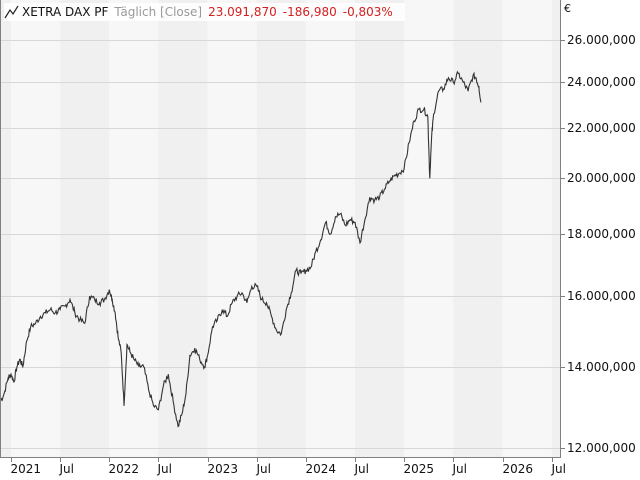 This screenshot has width=640, height=480. Describe the element at coordinates (601, 447) in the screenshot. I see `y-tick-label: 12.000,000` at that location.